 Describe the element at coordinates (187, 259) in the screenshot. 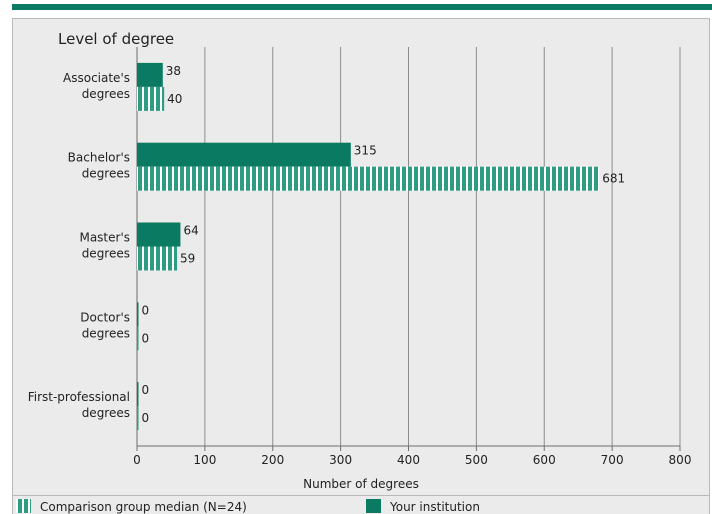

I see `data-label-comparison-median: 59` at that location.